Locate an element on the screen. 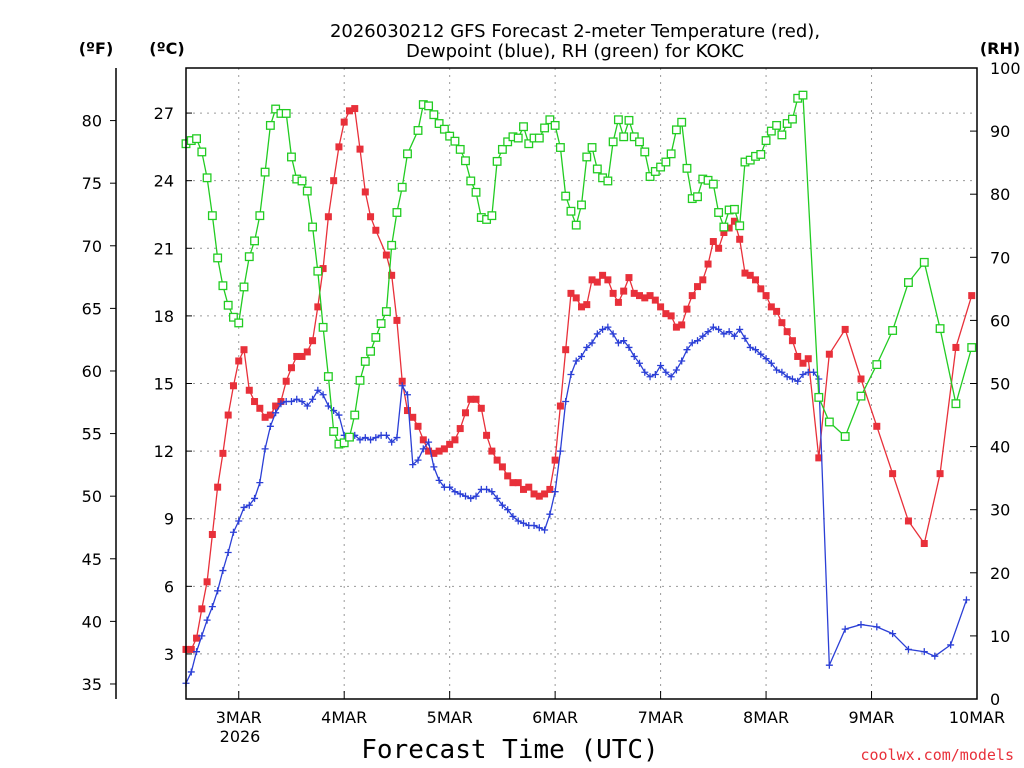  fahrenheit-tick-label: 80 is located at coordinates (92, 121).